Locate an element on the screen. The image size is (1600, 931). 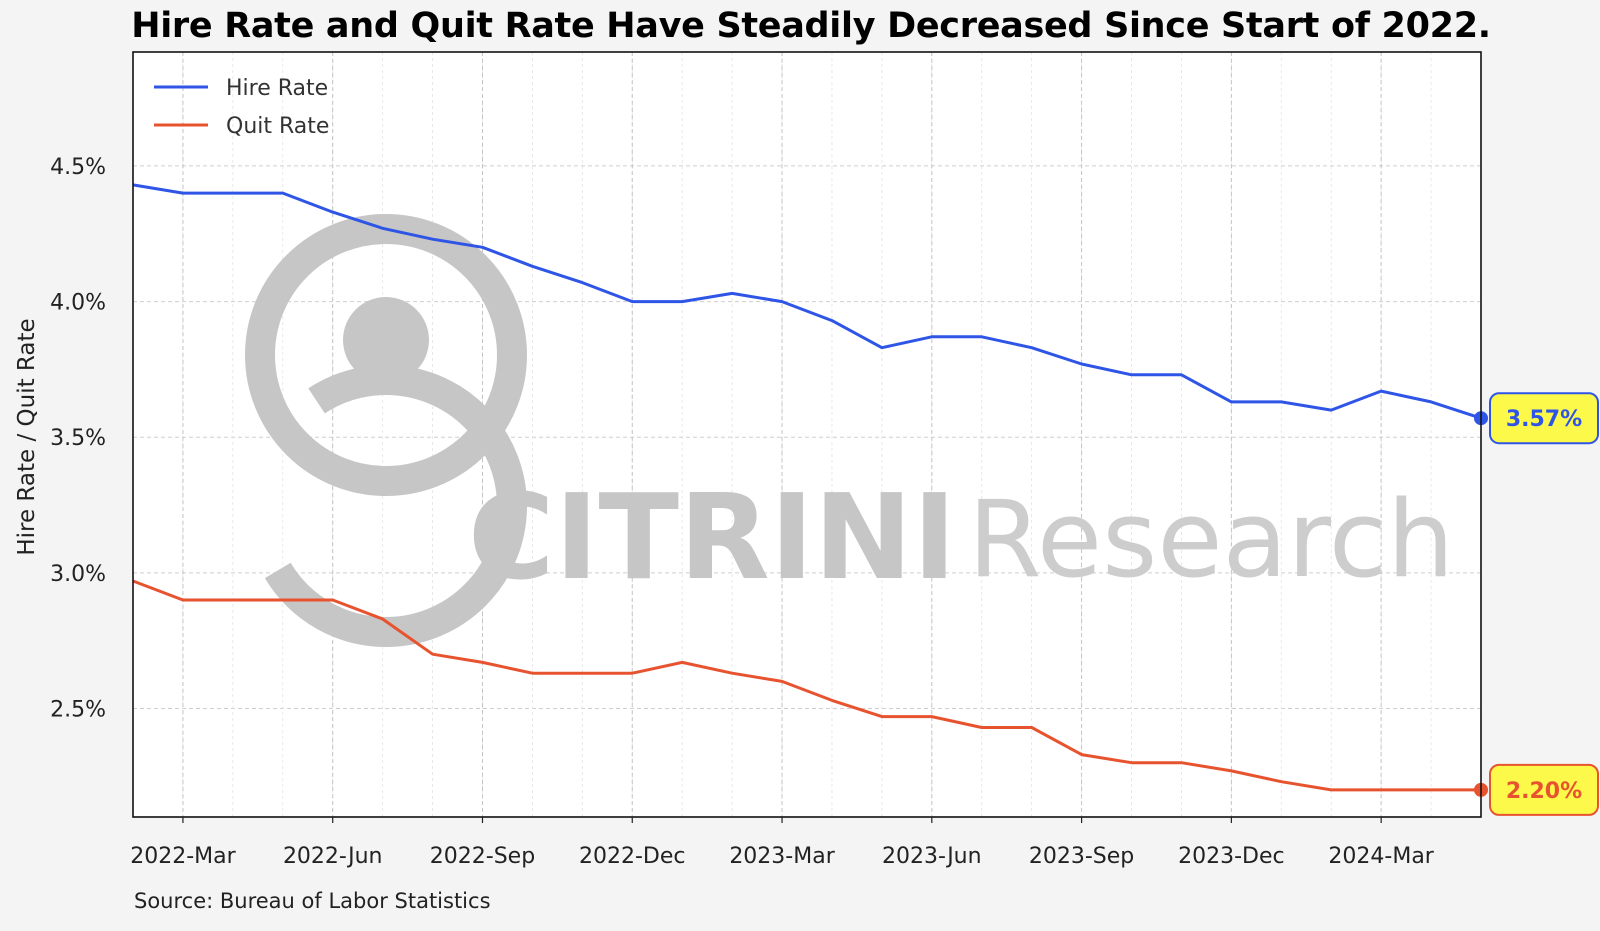
watermark-brand: CITRINI is located at coordinates (712, 537).